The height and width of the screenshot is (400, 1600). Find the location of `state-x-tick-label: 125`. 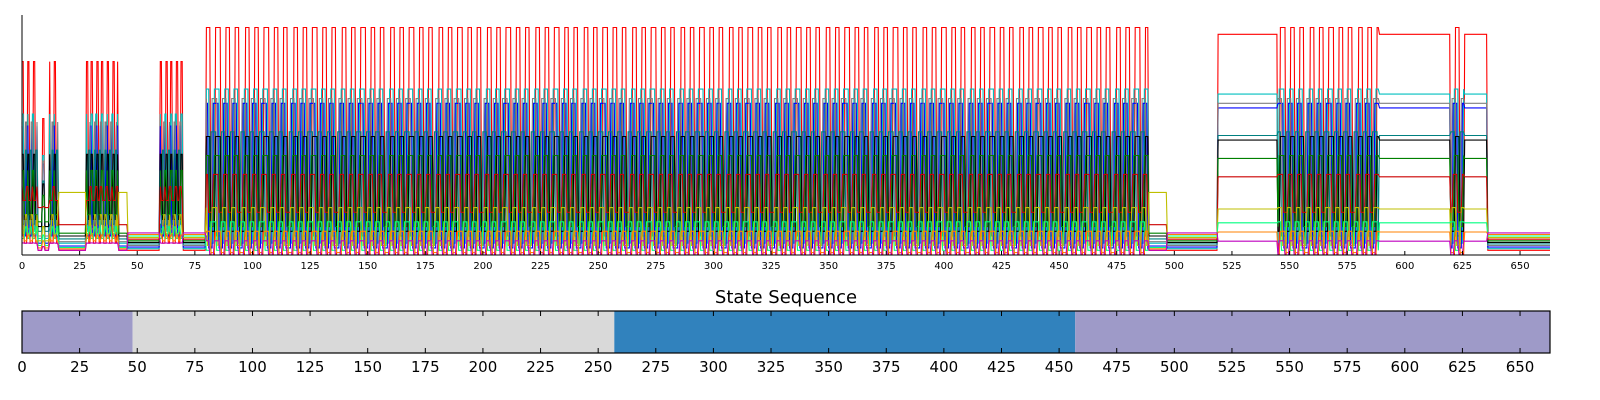

state-x-tick-label: 125 is located at coordinates (310, 367).